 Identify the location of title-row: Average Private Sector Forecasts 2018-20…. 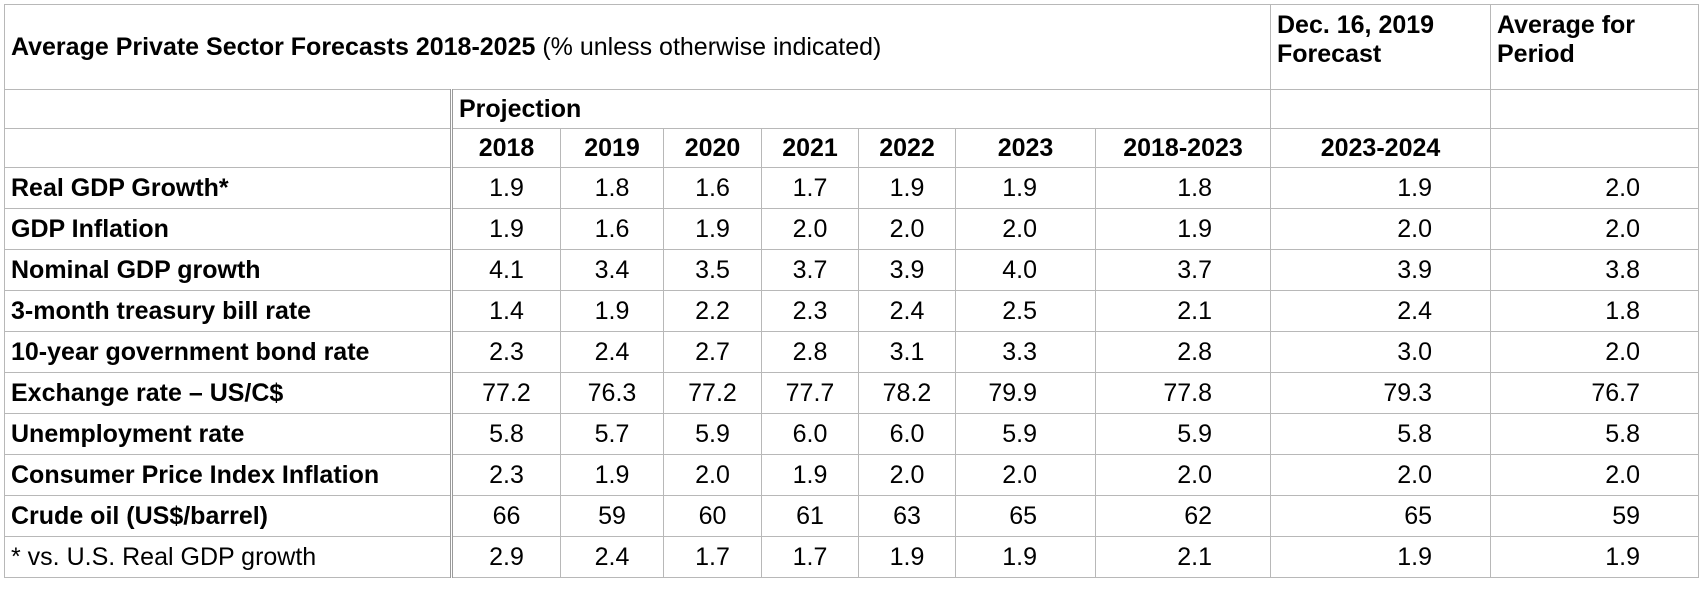
(851, 47).